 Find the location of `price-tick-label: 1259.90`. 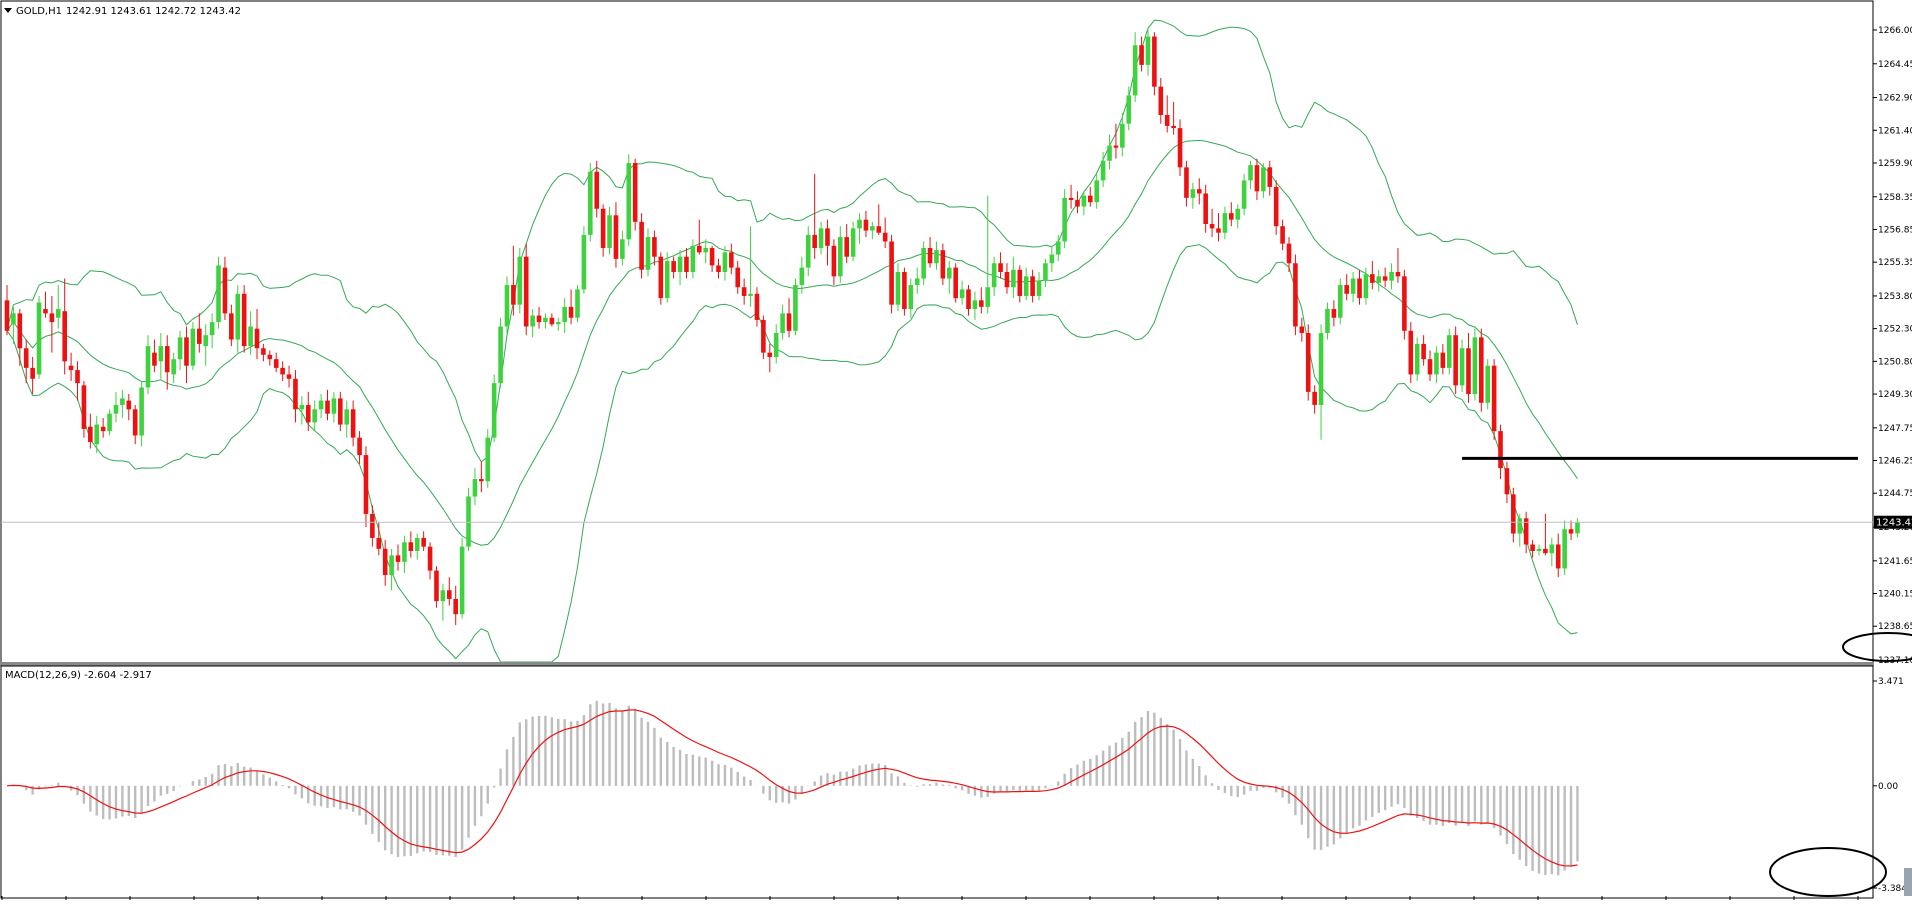

price-tick-label: 1259.90 is located at coordinates (1895, 164).